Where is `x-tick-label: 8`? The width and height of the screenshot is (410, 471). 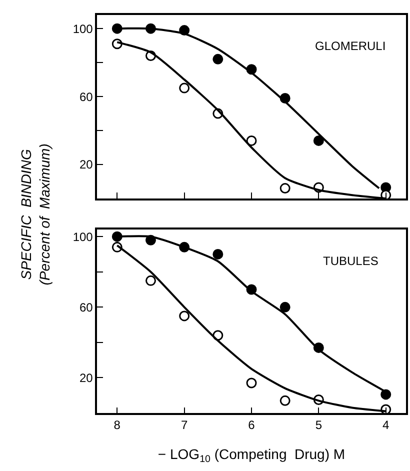
x-tick-label: 8 is located at coordinates (117, 425).